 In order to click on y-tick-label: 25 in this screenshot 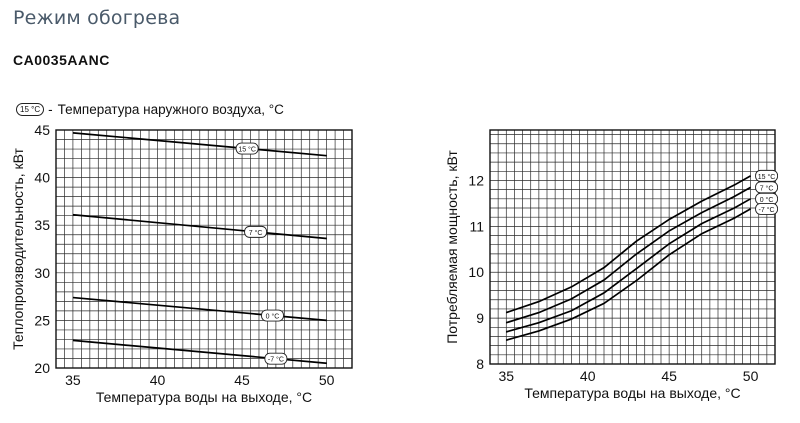, I will do `click(42, 320)`.